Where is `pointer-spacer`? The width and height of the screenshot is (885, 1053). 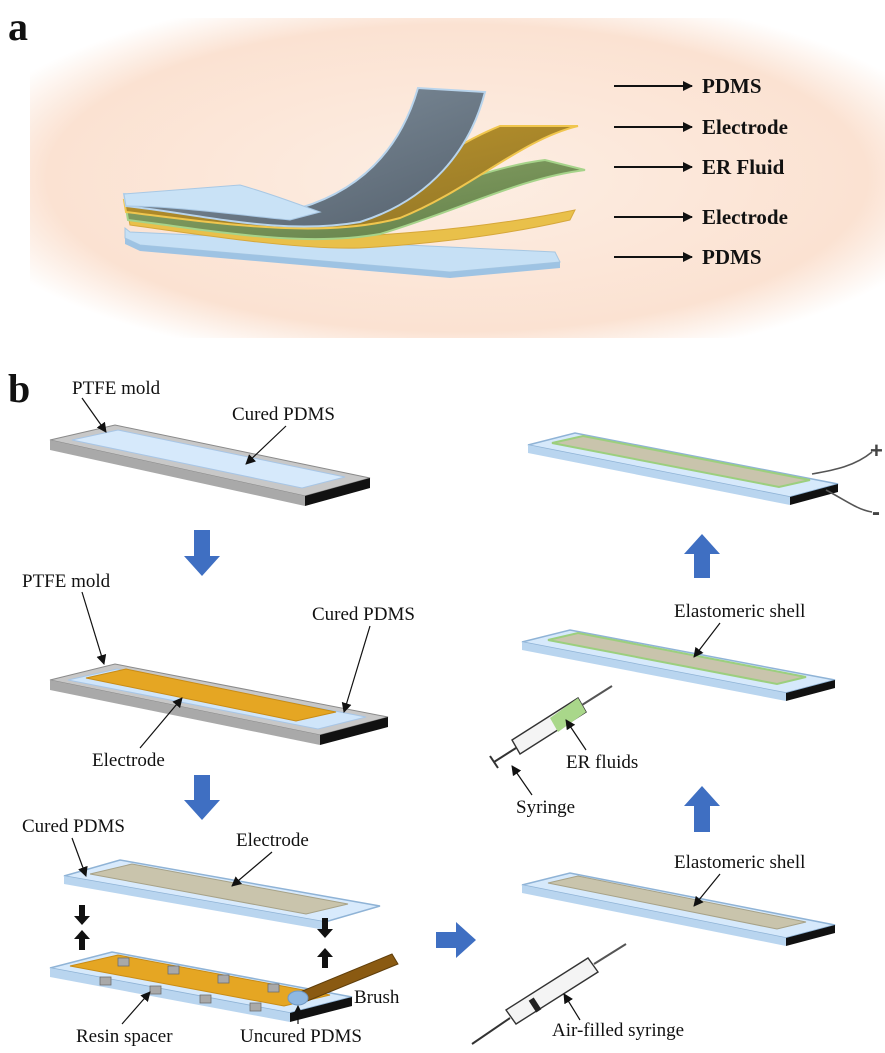 pointer-spacer is located at coordinates (136, 1008).